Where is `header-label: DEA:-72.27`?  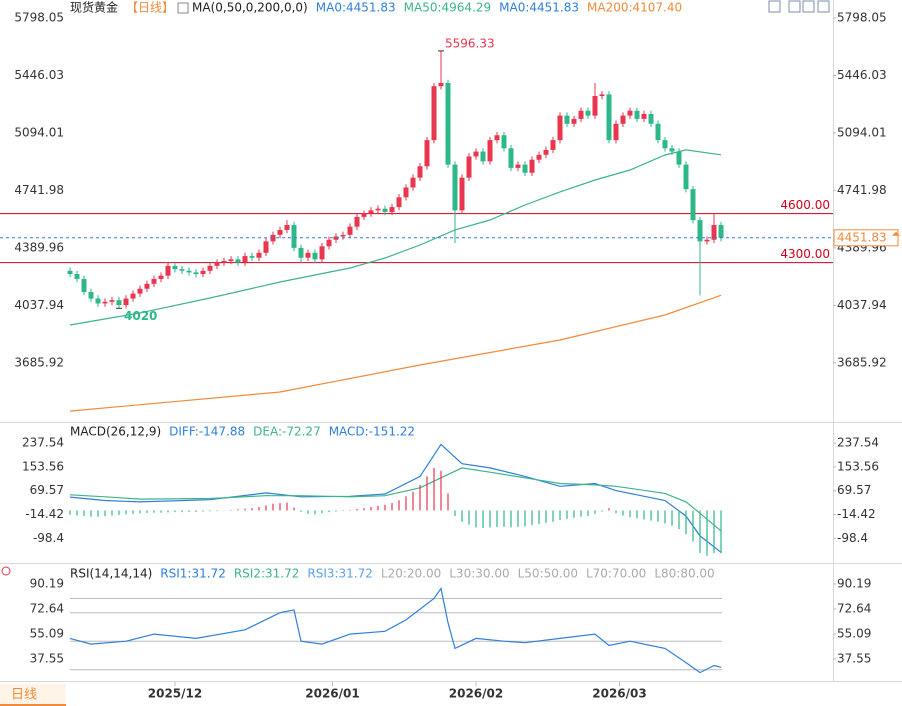
header-label: DEA:-72.27 is located at coordinates (287, 432).